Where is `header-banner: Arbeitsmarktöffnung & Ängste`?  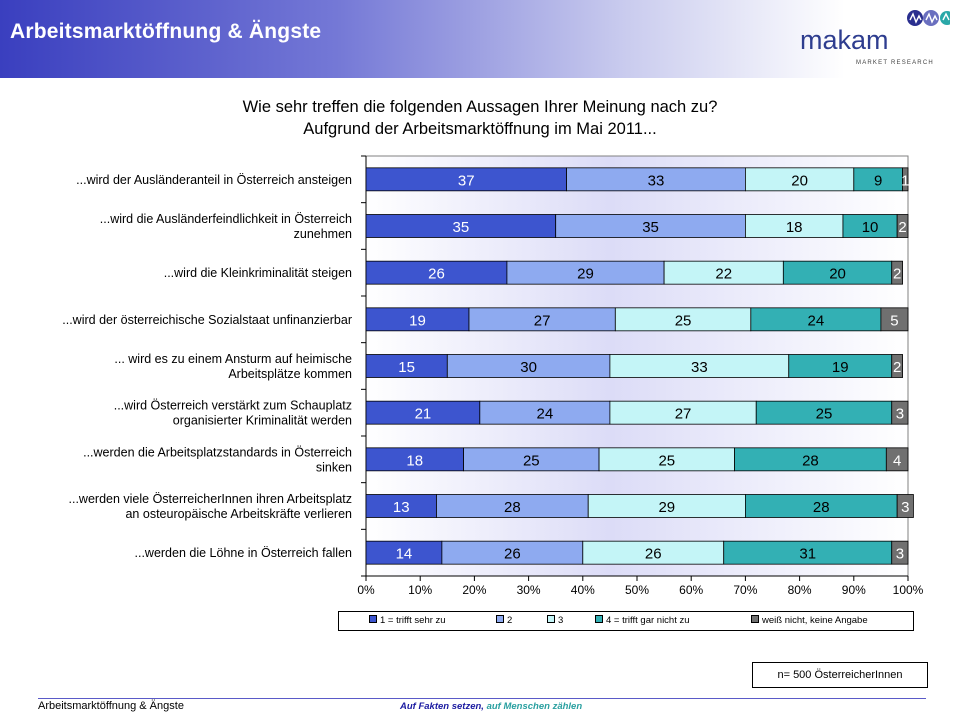
header-banner: Arbeitsmarktöffnung & Ängste is located at coordinates (480, 39).